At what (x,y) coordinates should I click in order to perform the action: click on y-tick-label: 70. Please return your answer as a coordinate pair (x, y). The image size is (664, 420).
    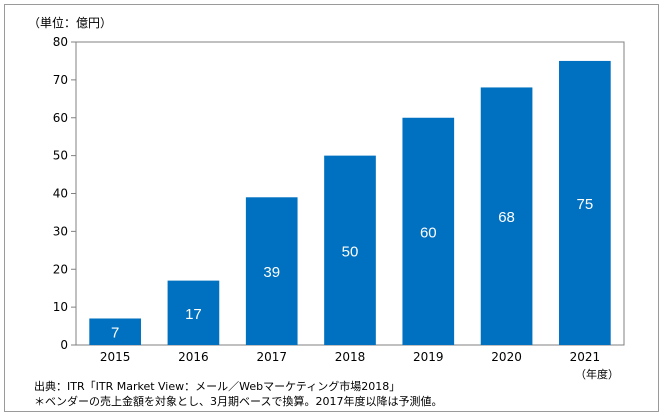
    Looking at the image, I should click on (60, 80).